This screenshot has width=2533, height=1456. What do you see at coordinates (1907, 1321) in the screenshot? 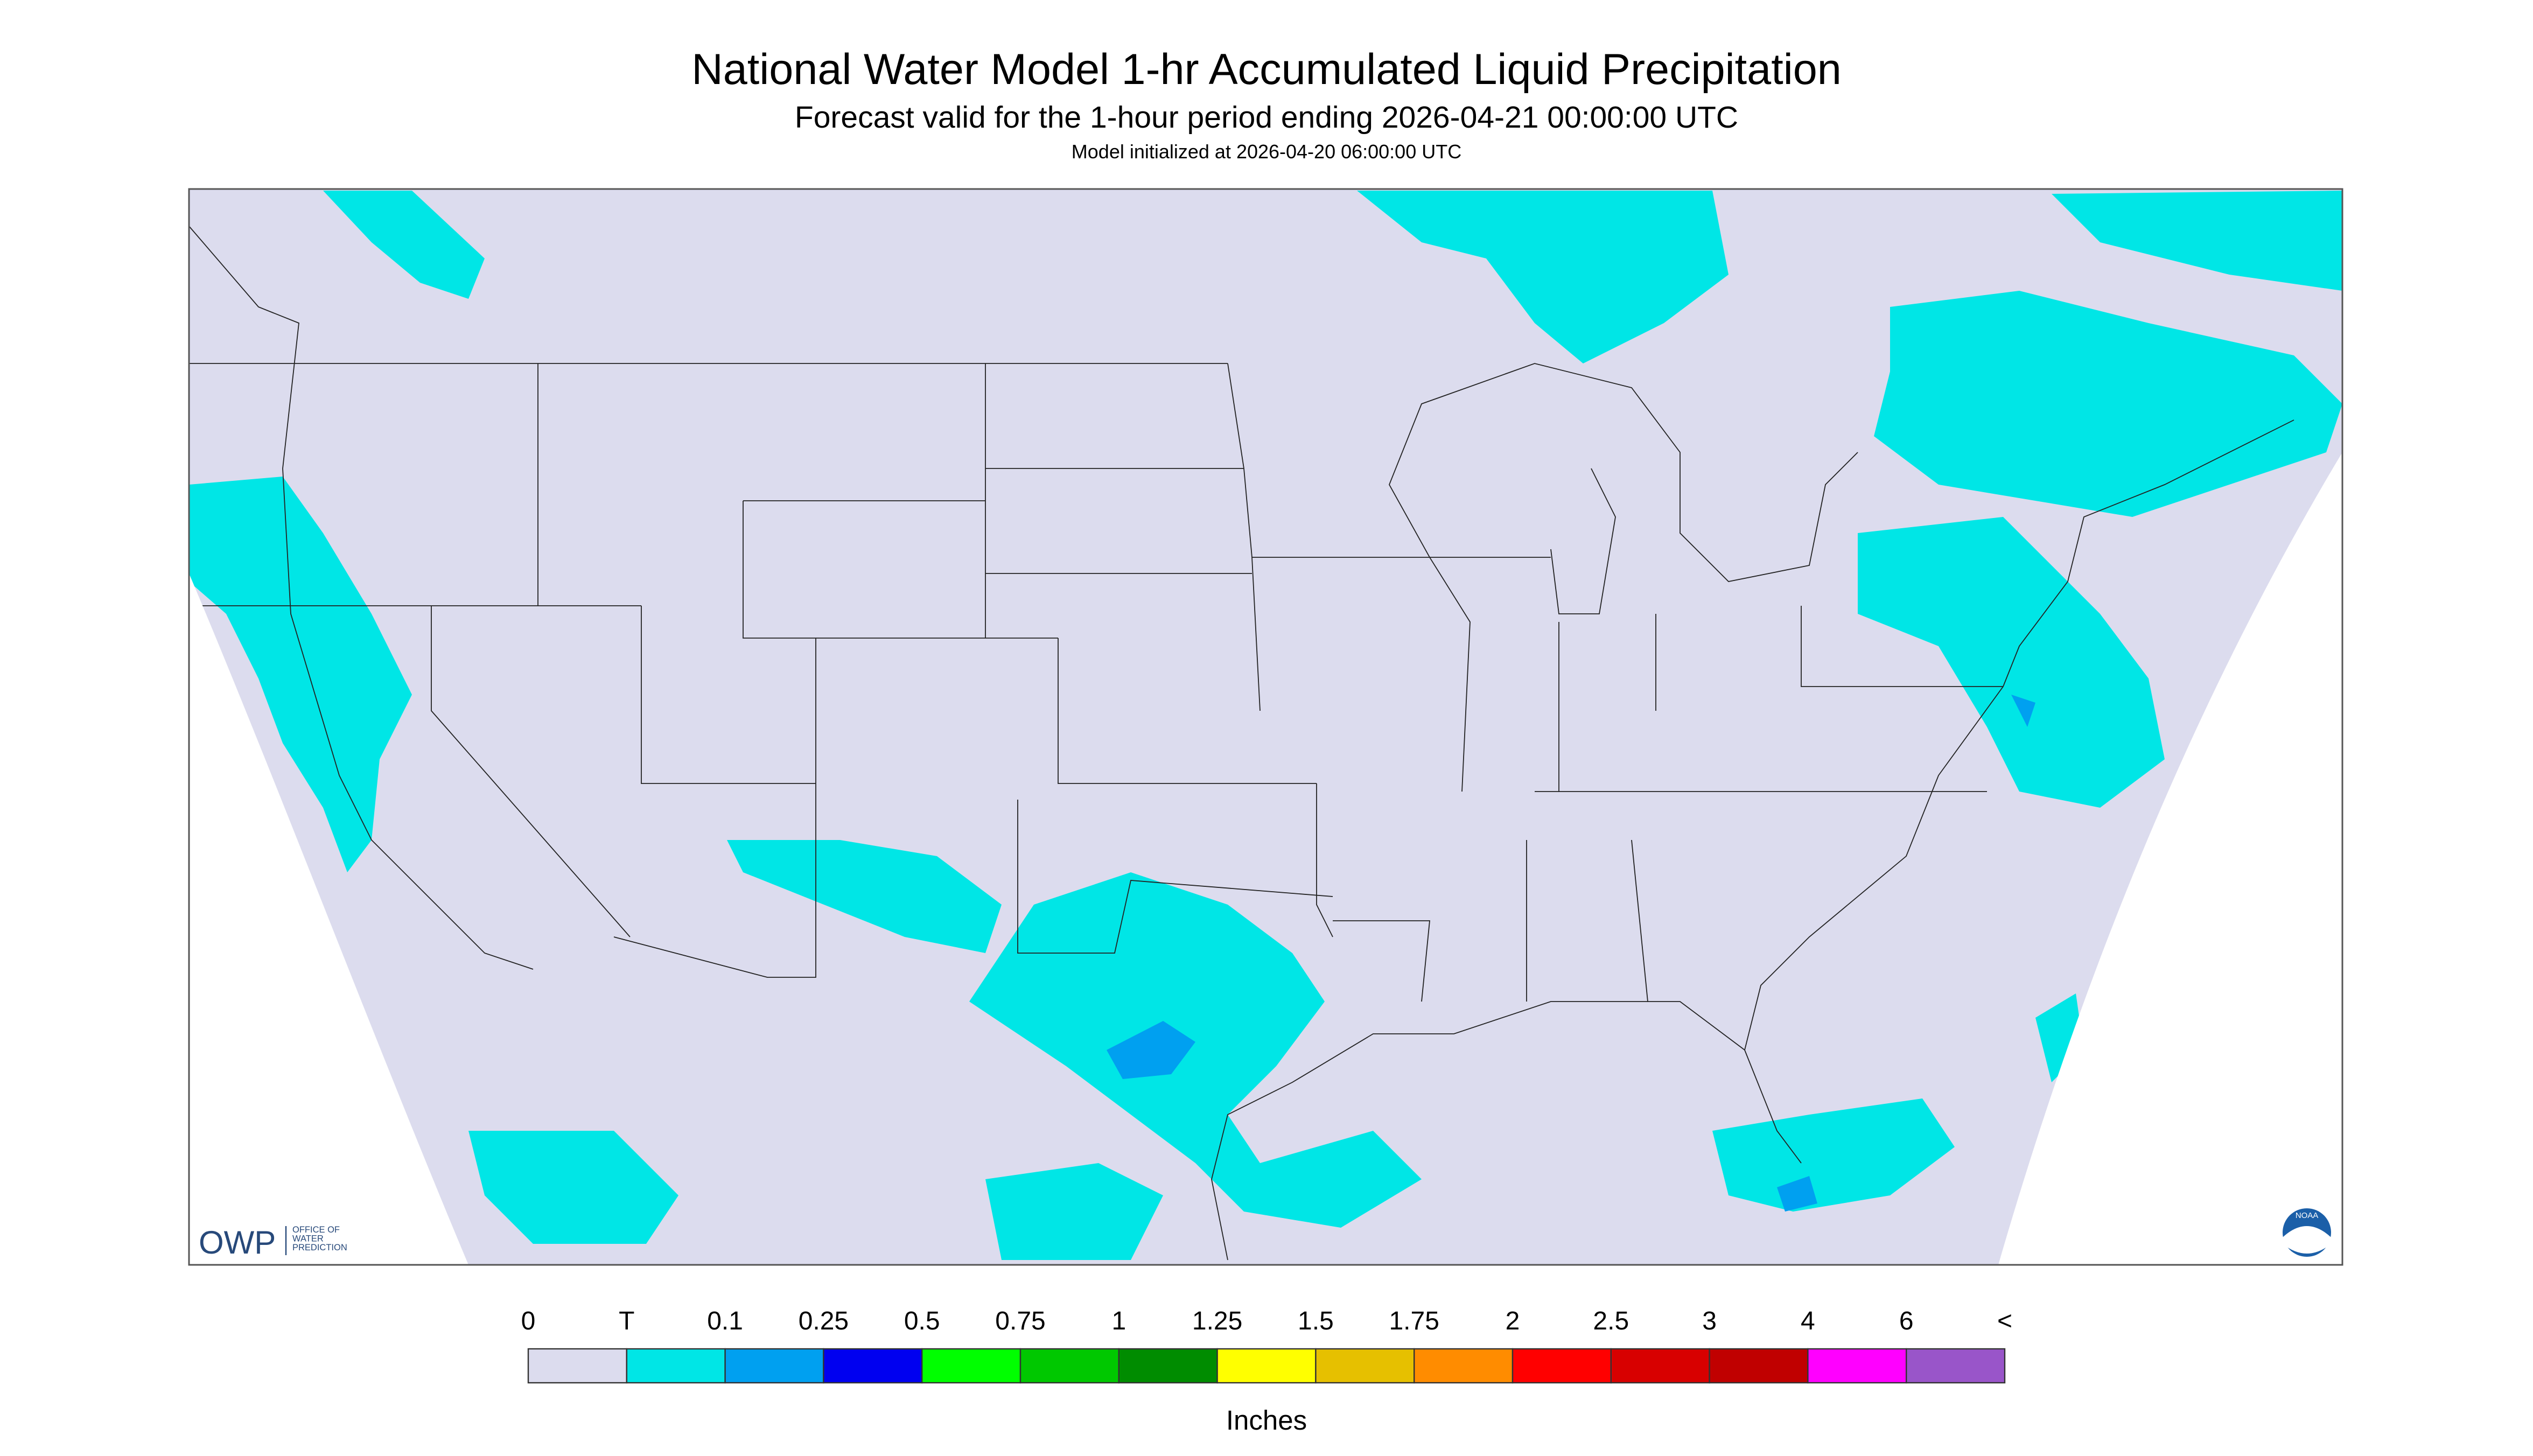
I see `legend-label: 6` at bounding box center [1907, 1321].